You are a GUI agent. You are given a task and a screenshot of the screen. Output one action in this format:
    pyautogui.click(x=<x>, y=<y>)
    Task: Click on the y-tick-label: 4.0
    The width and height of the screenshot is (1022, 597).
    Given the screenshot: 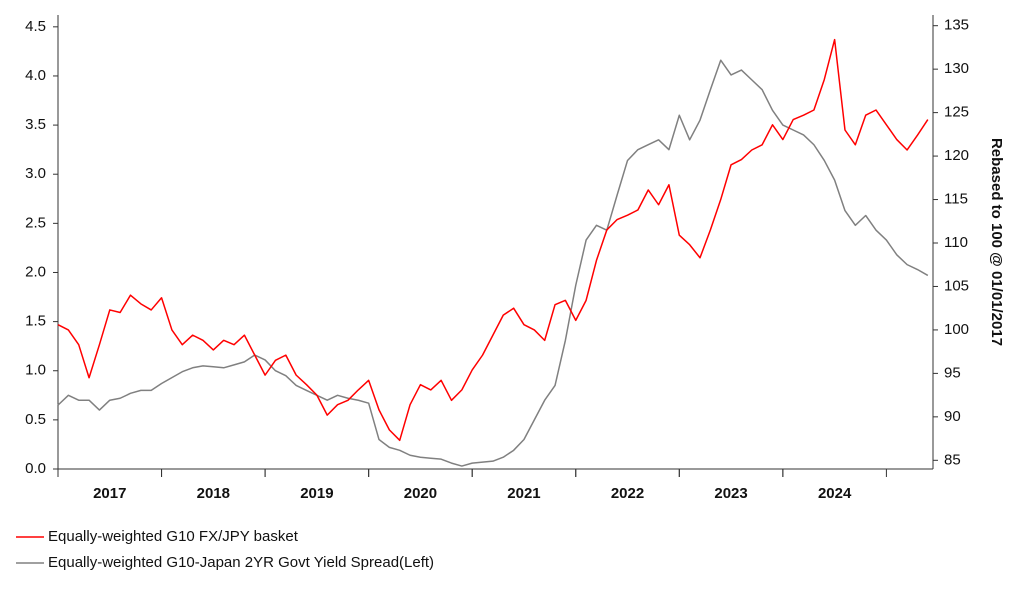 What is the action you would take?
    pyautogui.click(x=35, y=75)
    